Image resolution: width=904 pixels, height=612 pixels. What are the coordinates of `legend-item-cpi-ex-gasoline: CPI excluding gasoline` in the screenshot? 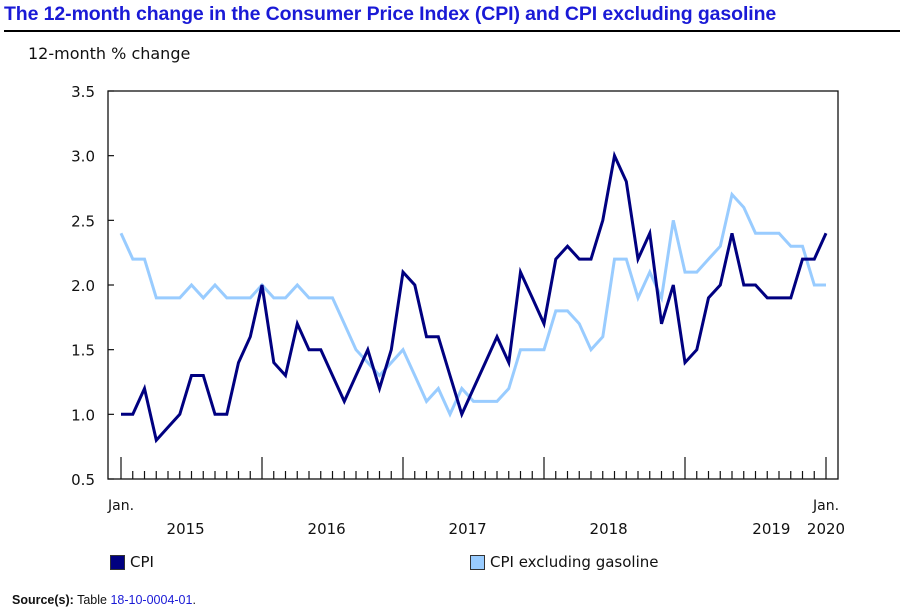 It's located at (564, 562).